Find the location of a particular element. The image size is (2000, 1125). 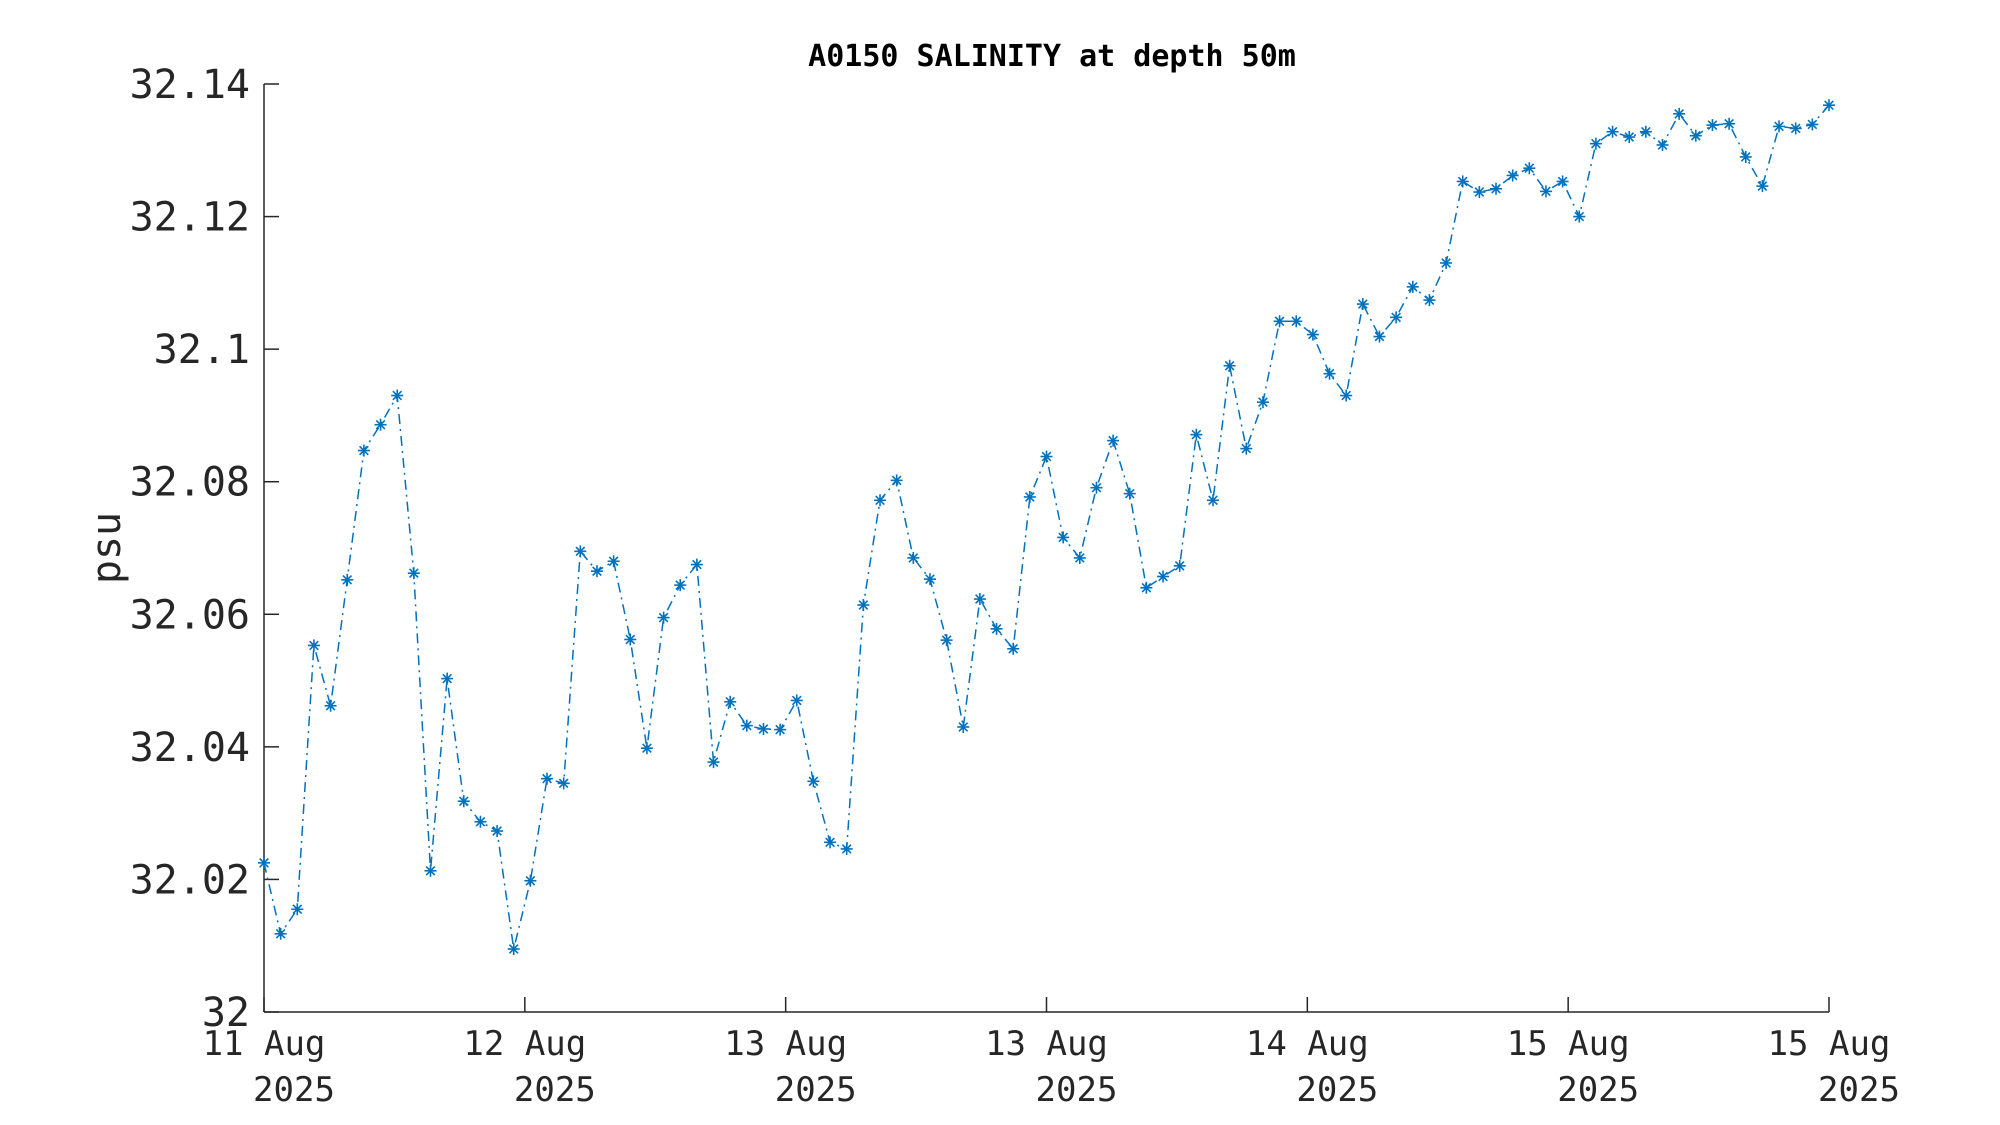

y-axis-ticks: 32 32.02 32.04 32.06 32.08 32.1 32.12 32.14 is located at coordinates (204, 549).